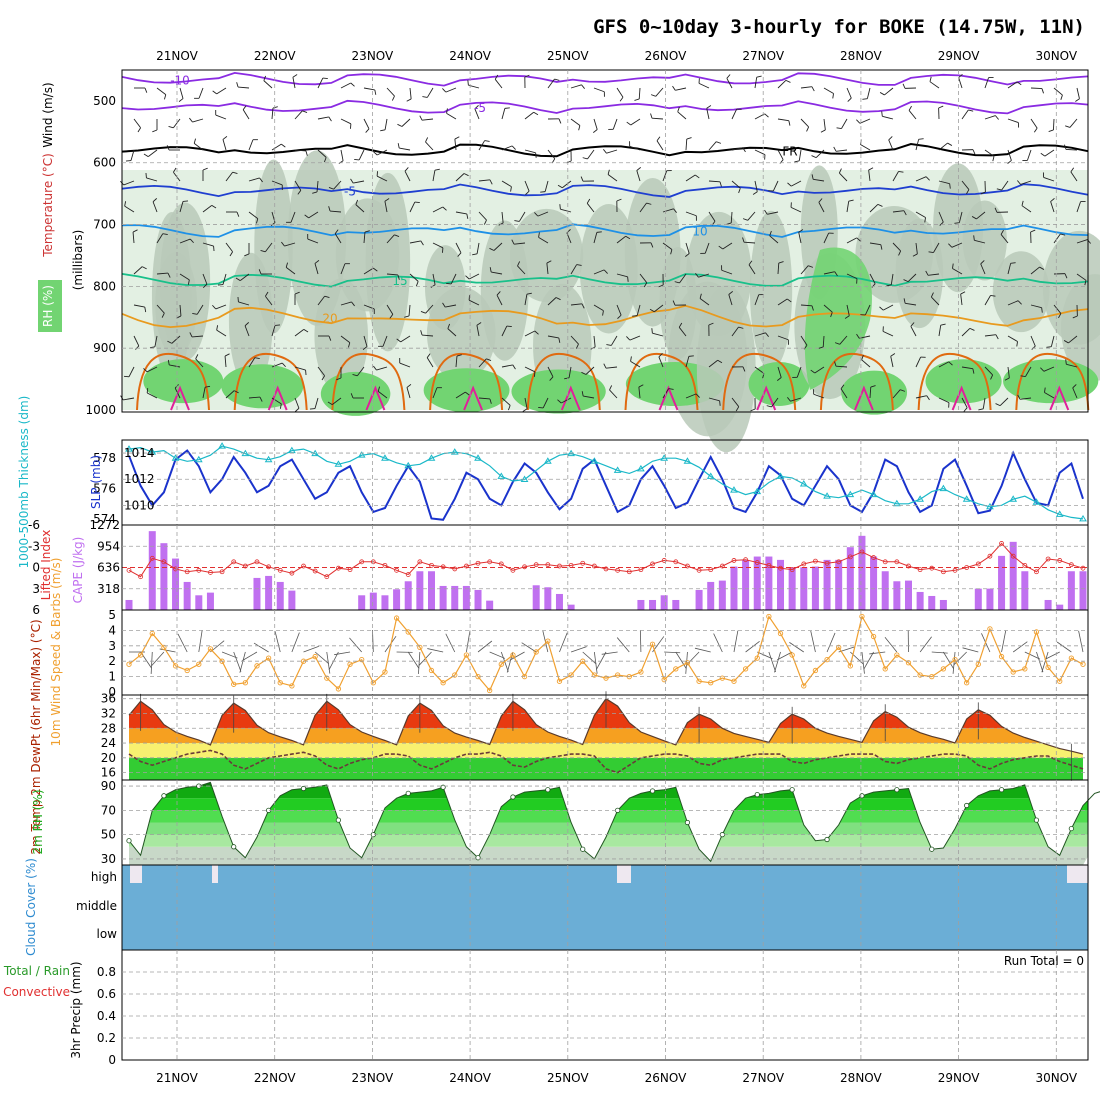 The height and width of the screenshot is (1100, 1100). I want to click on rh-tick-label: 30, so click(108, 859).